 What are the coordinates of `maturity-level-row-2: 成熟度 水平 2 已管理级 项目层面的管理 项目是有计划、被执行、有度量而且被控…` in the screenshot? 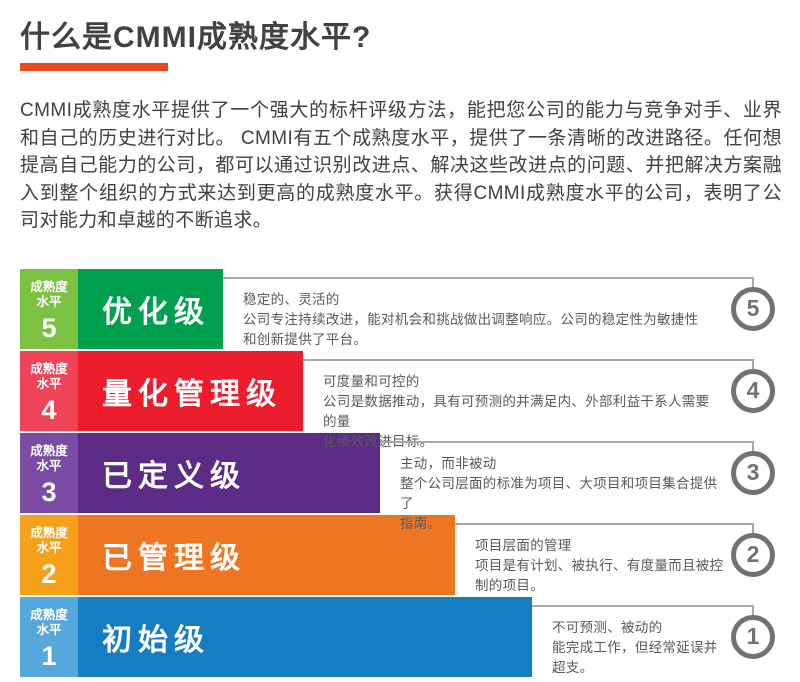 It's located at (410, 554).